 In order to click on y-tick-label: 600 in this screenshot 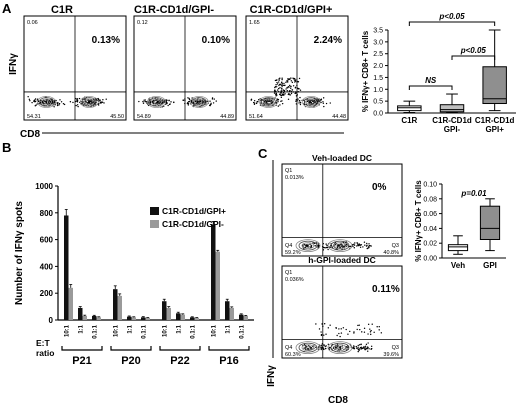, I will do `click(47, 240)`.